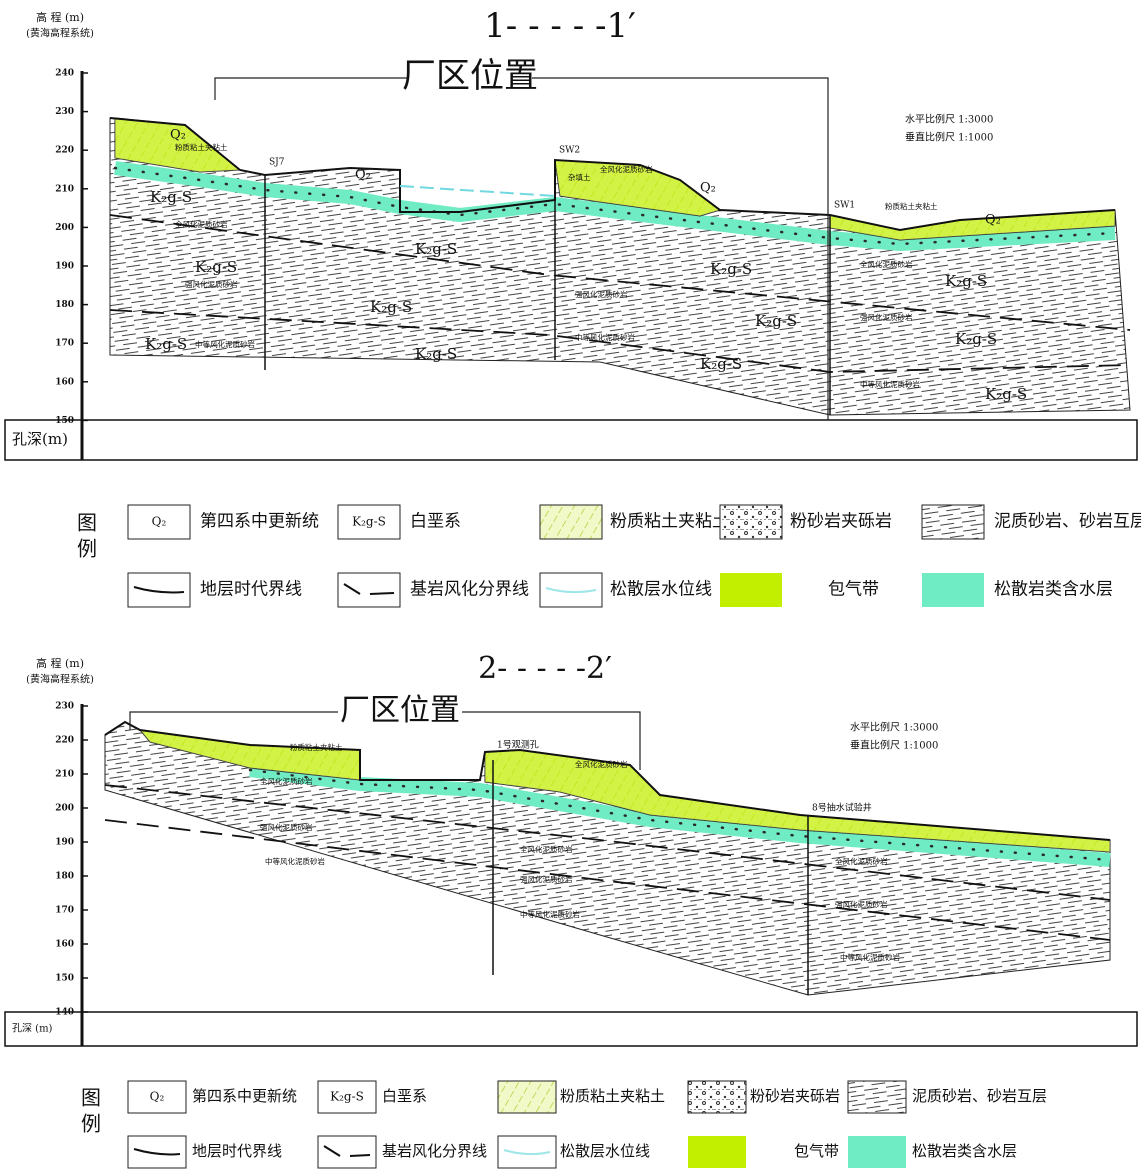  I want to click on borehole-label: SW2, so click(569, 151).